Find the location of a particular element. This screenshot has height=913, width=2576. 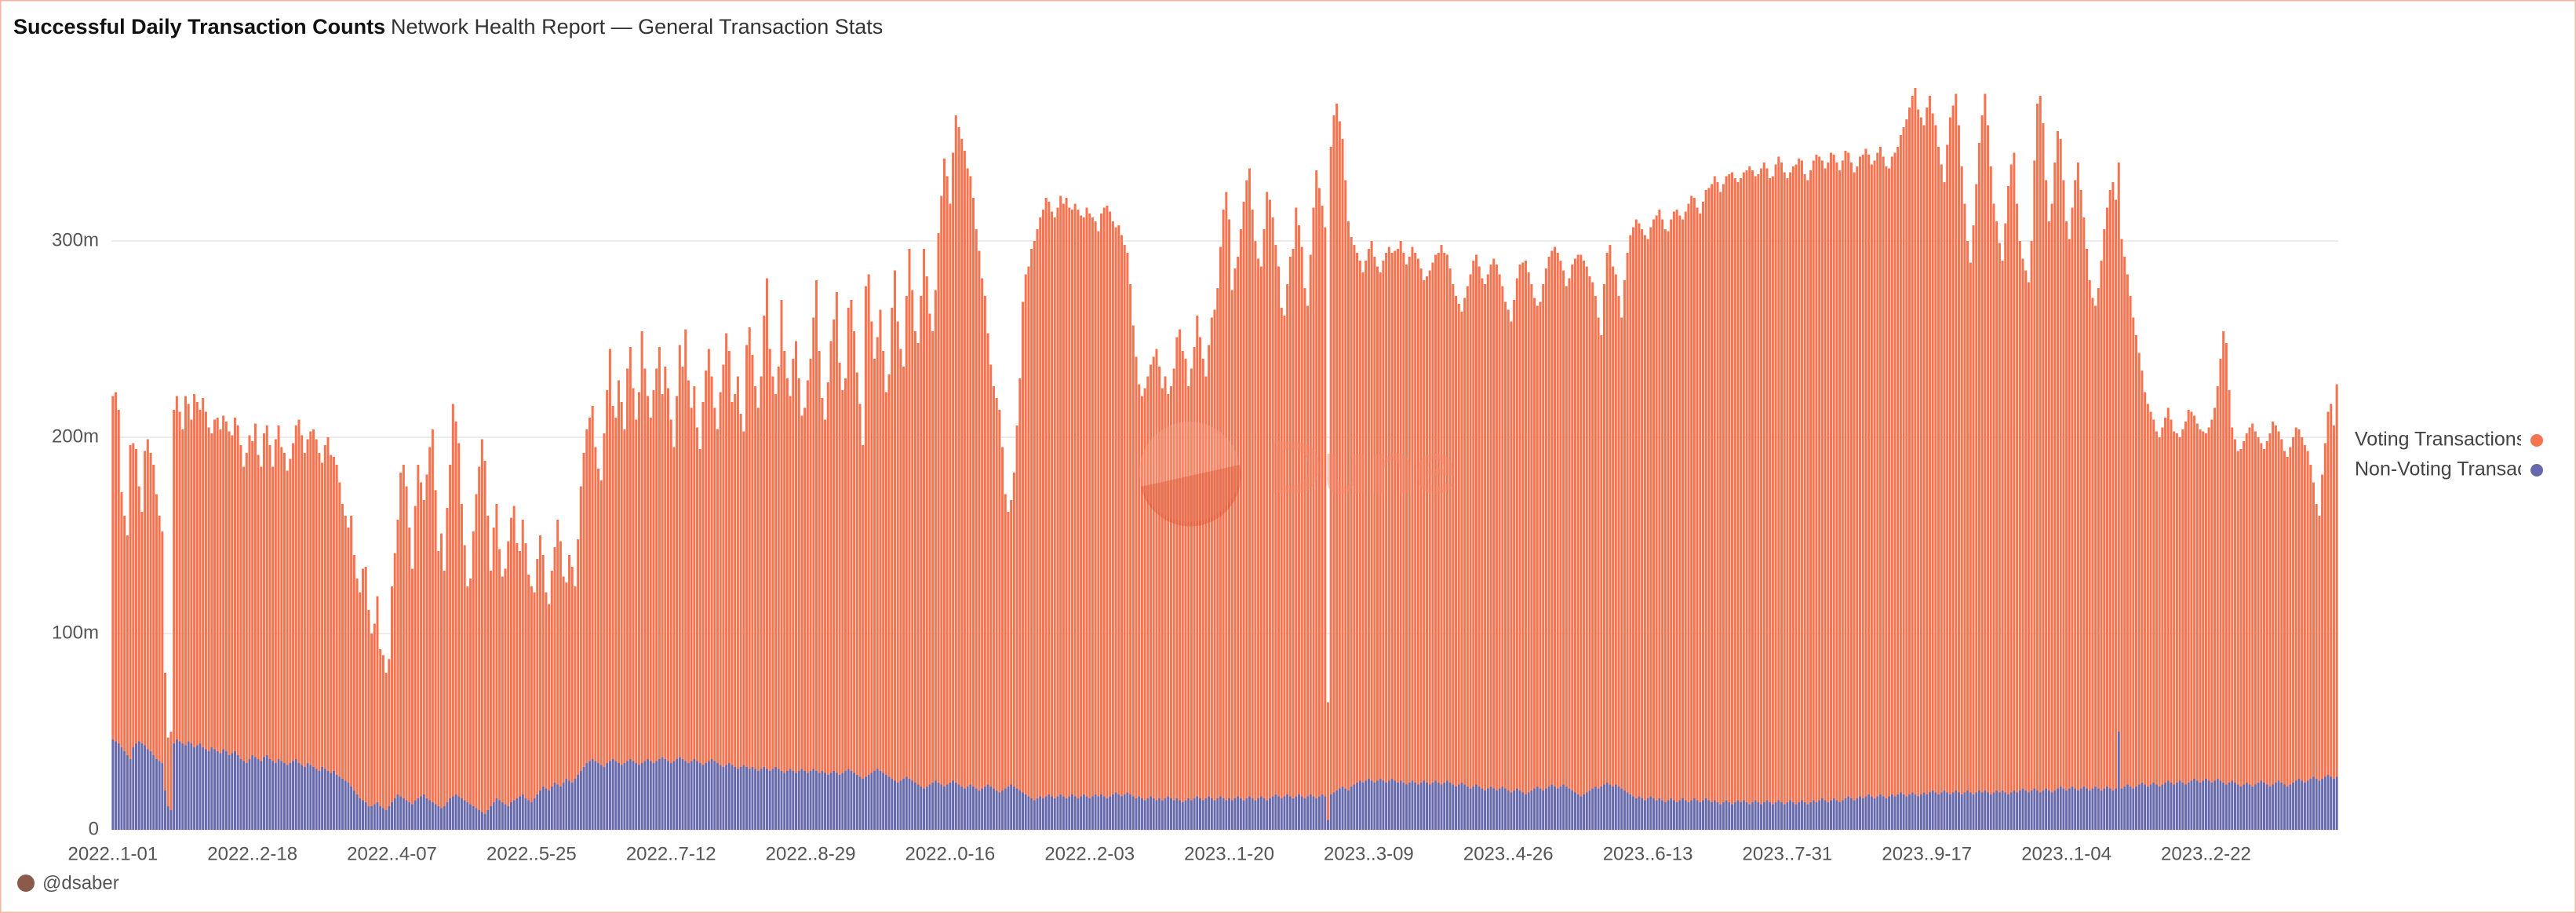

y-tick-label: 100m is located at coordinates (75, 632).